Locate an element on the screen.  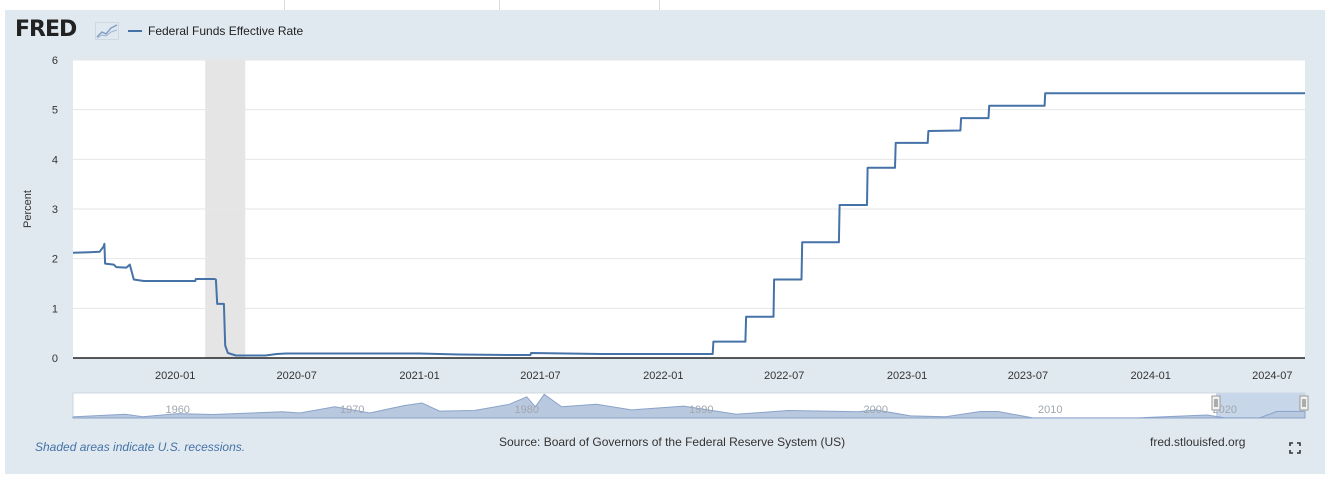
y-tick-label: 4 is located at coordinates (55, 160).